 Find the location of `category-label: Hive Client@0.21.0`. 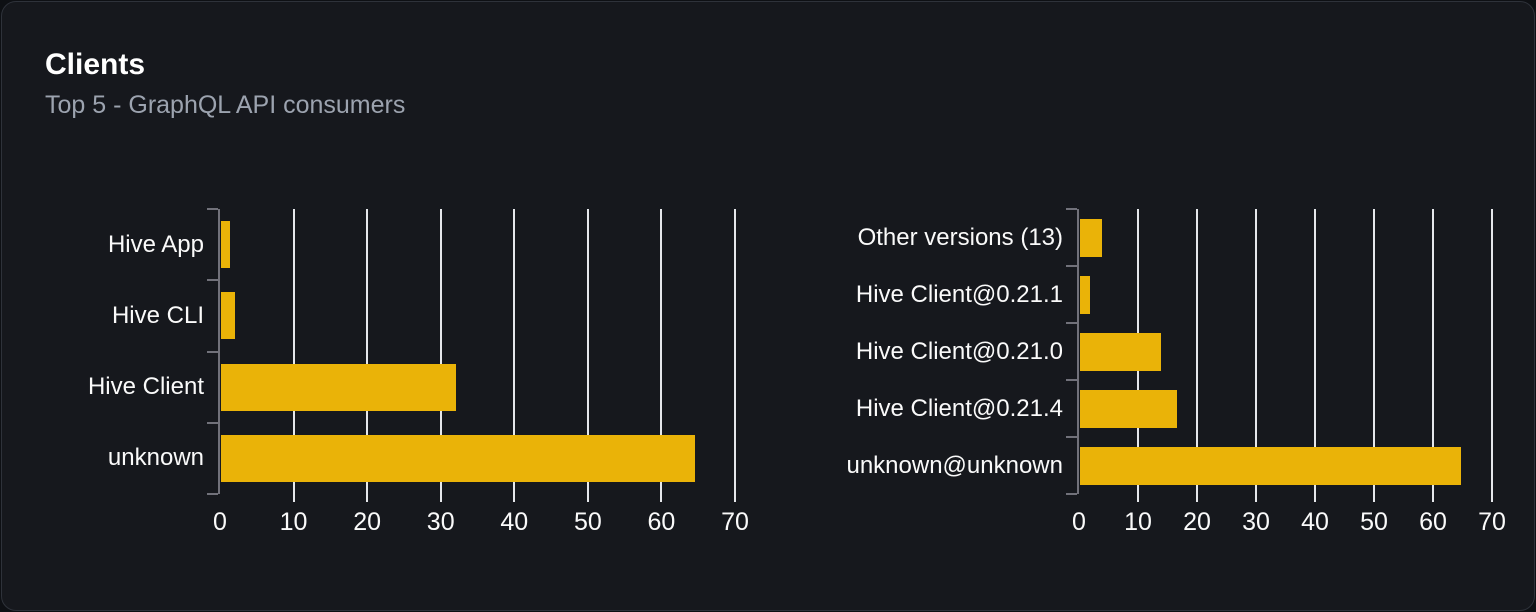

category-label: Hive Client@0.21.0 is located at coordinates (959, 351).